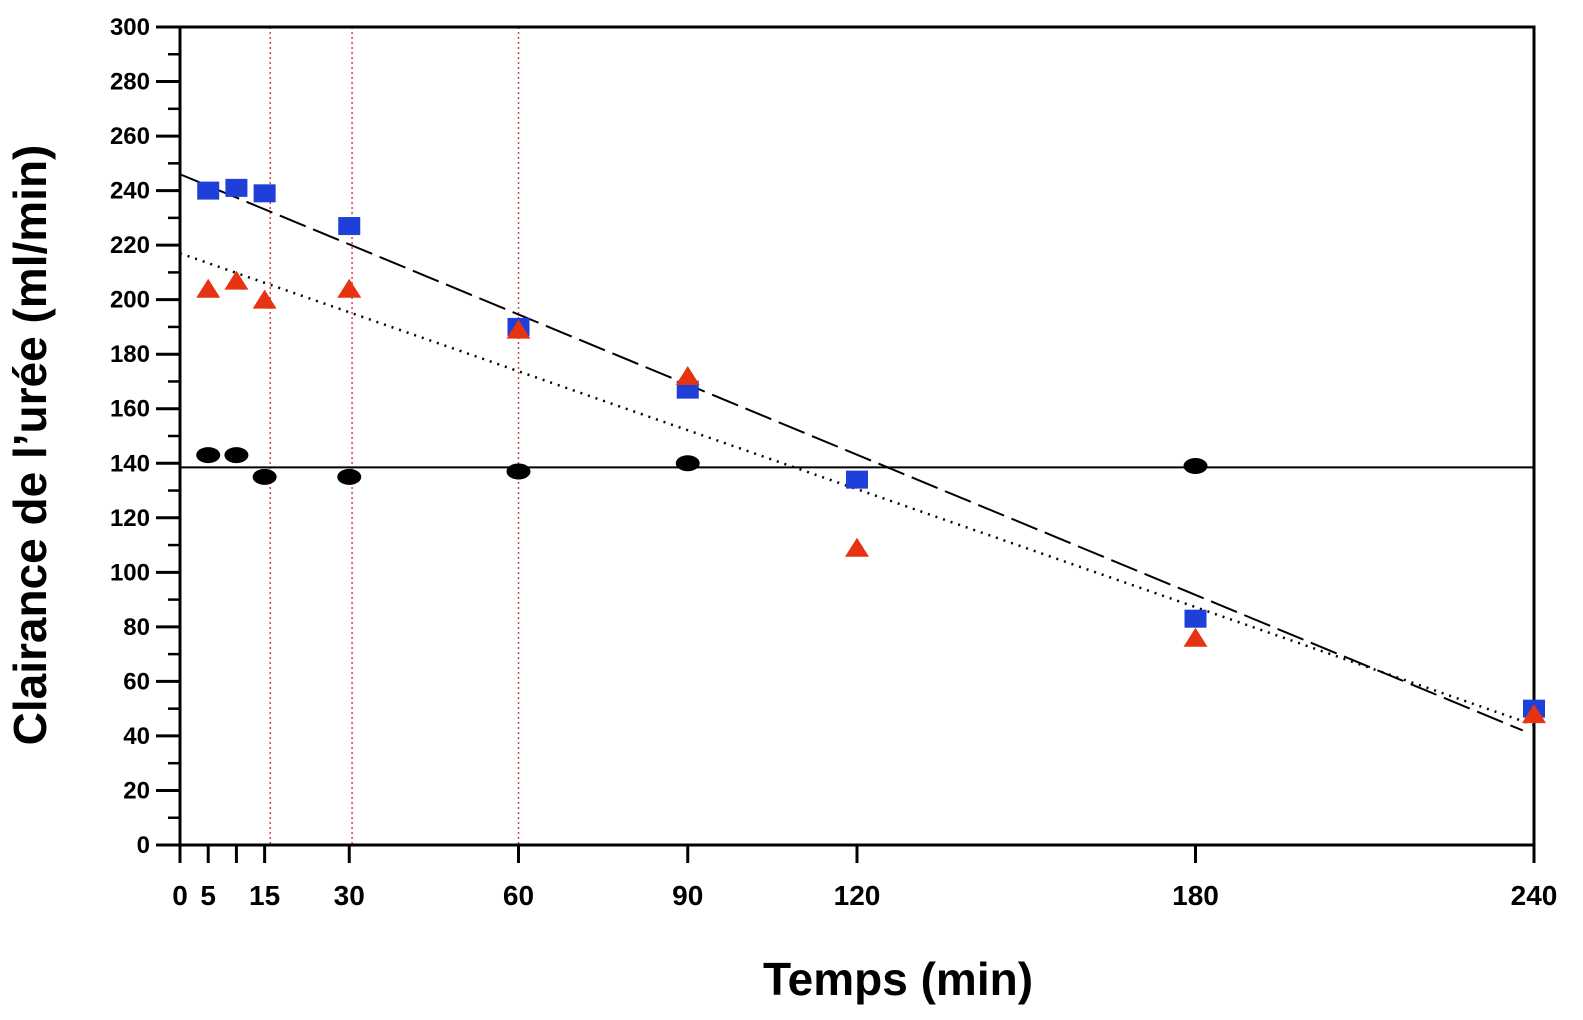 The image size is (1583, 1020). Describe the element at coordinates (136, 681) in the screenshot. I see `y-tick-label: 60` at that location.